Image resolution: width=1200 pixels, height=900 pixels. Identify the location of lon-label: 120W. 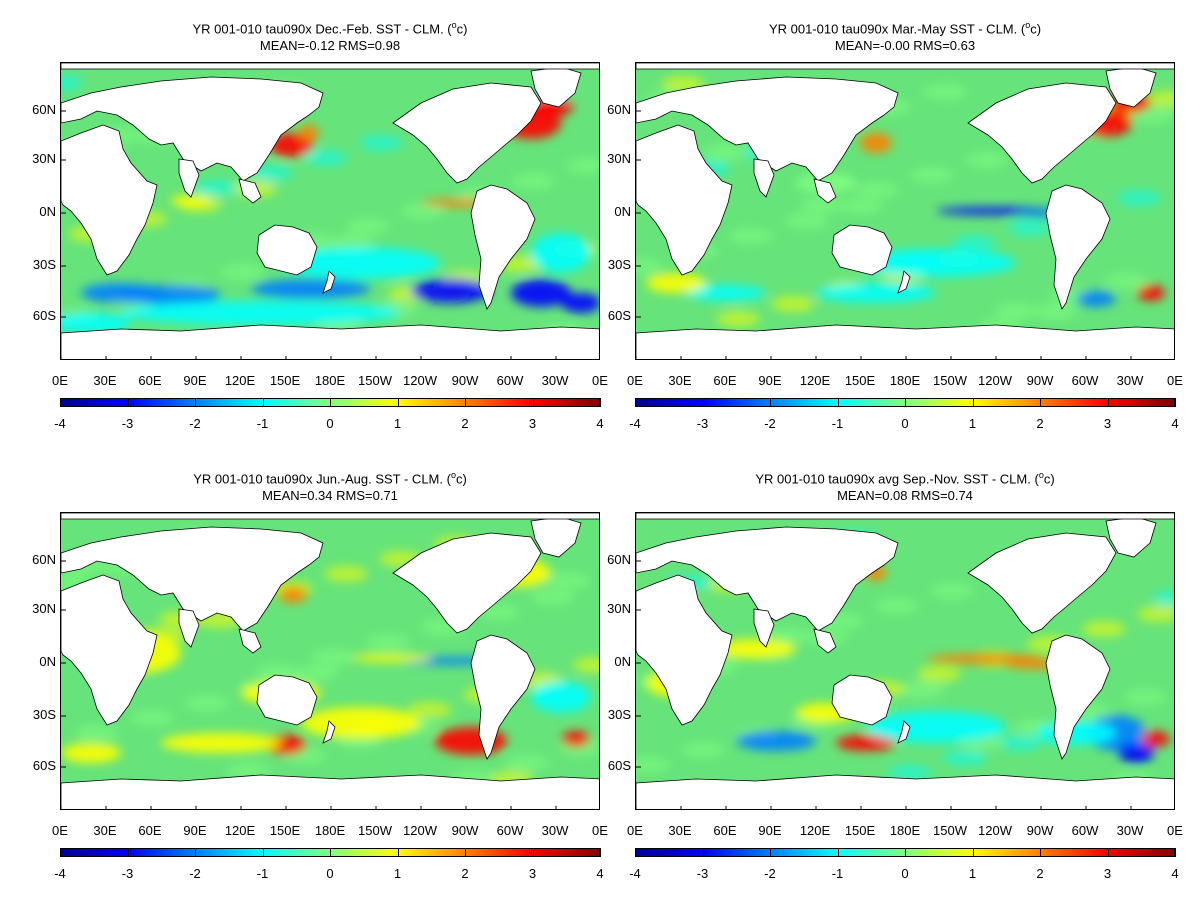
(420, 380).